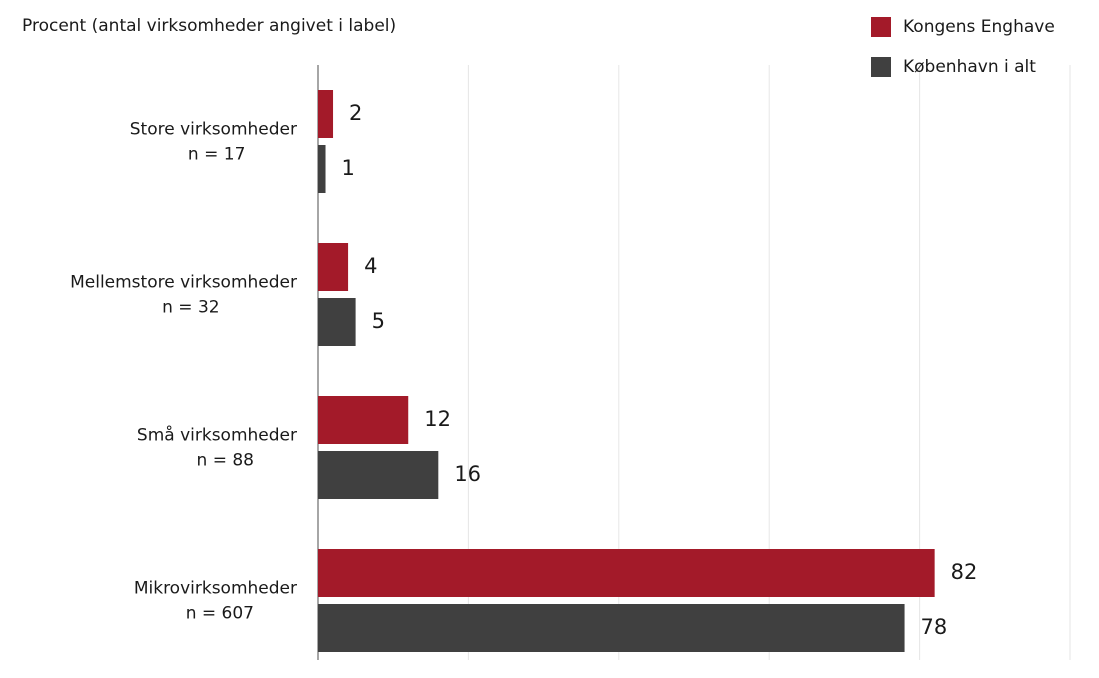 This screenshot has width=1099, height=678. What do you see at coordinates (213, 130) in the screenshot?
I see `y-tick-label: Store virksomheder` at bounding box center [213, 130].